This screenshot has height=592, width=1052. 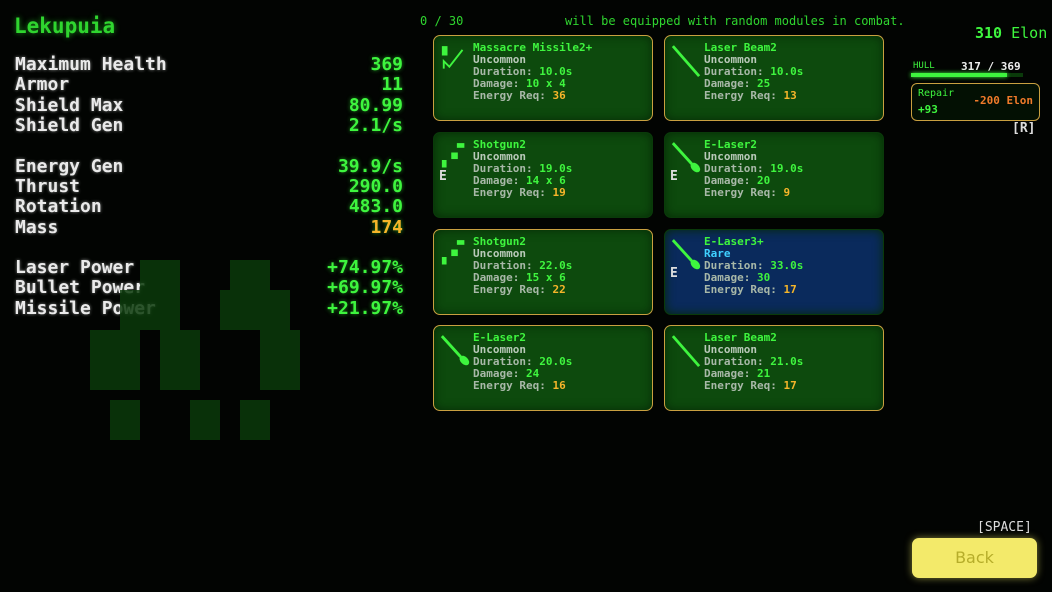 I want to click on stat-value: 483.0, so click(x=375, y=206).